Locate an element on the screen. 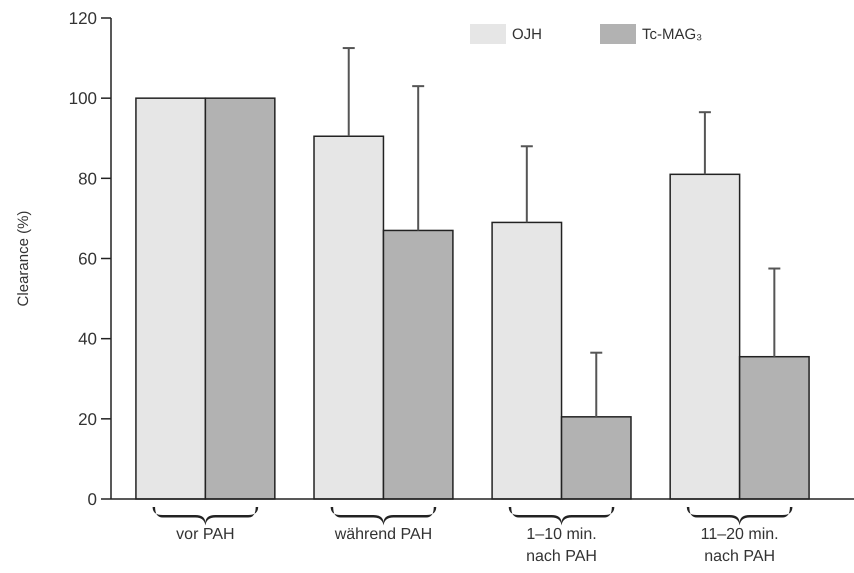 The width and height of the screenshot is (854, 573). legend-label: OJH is located at coordinates (527, 34).